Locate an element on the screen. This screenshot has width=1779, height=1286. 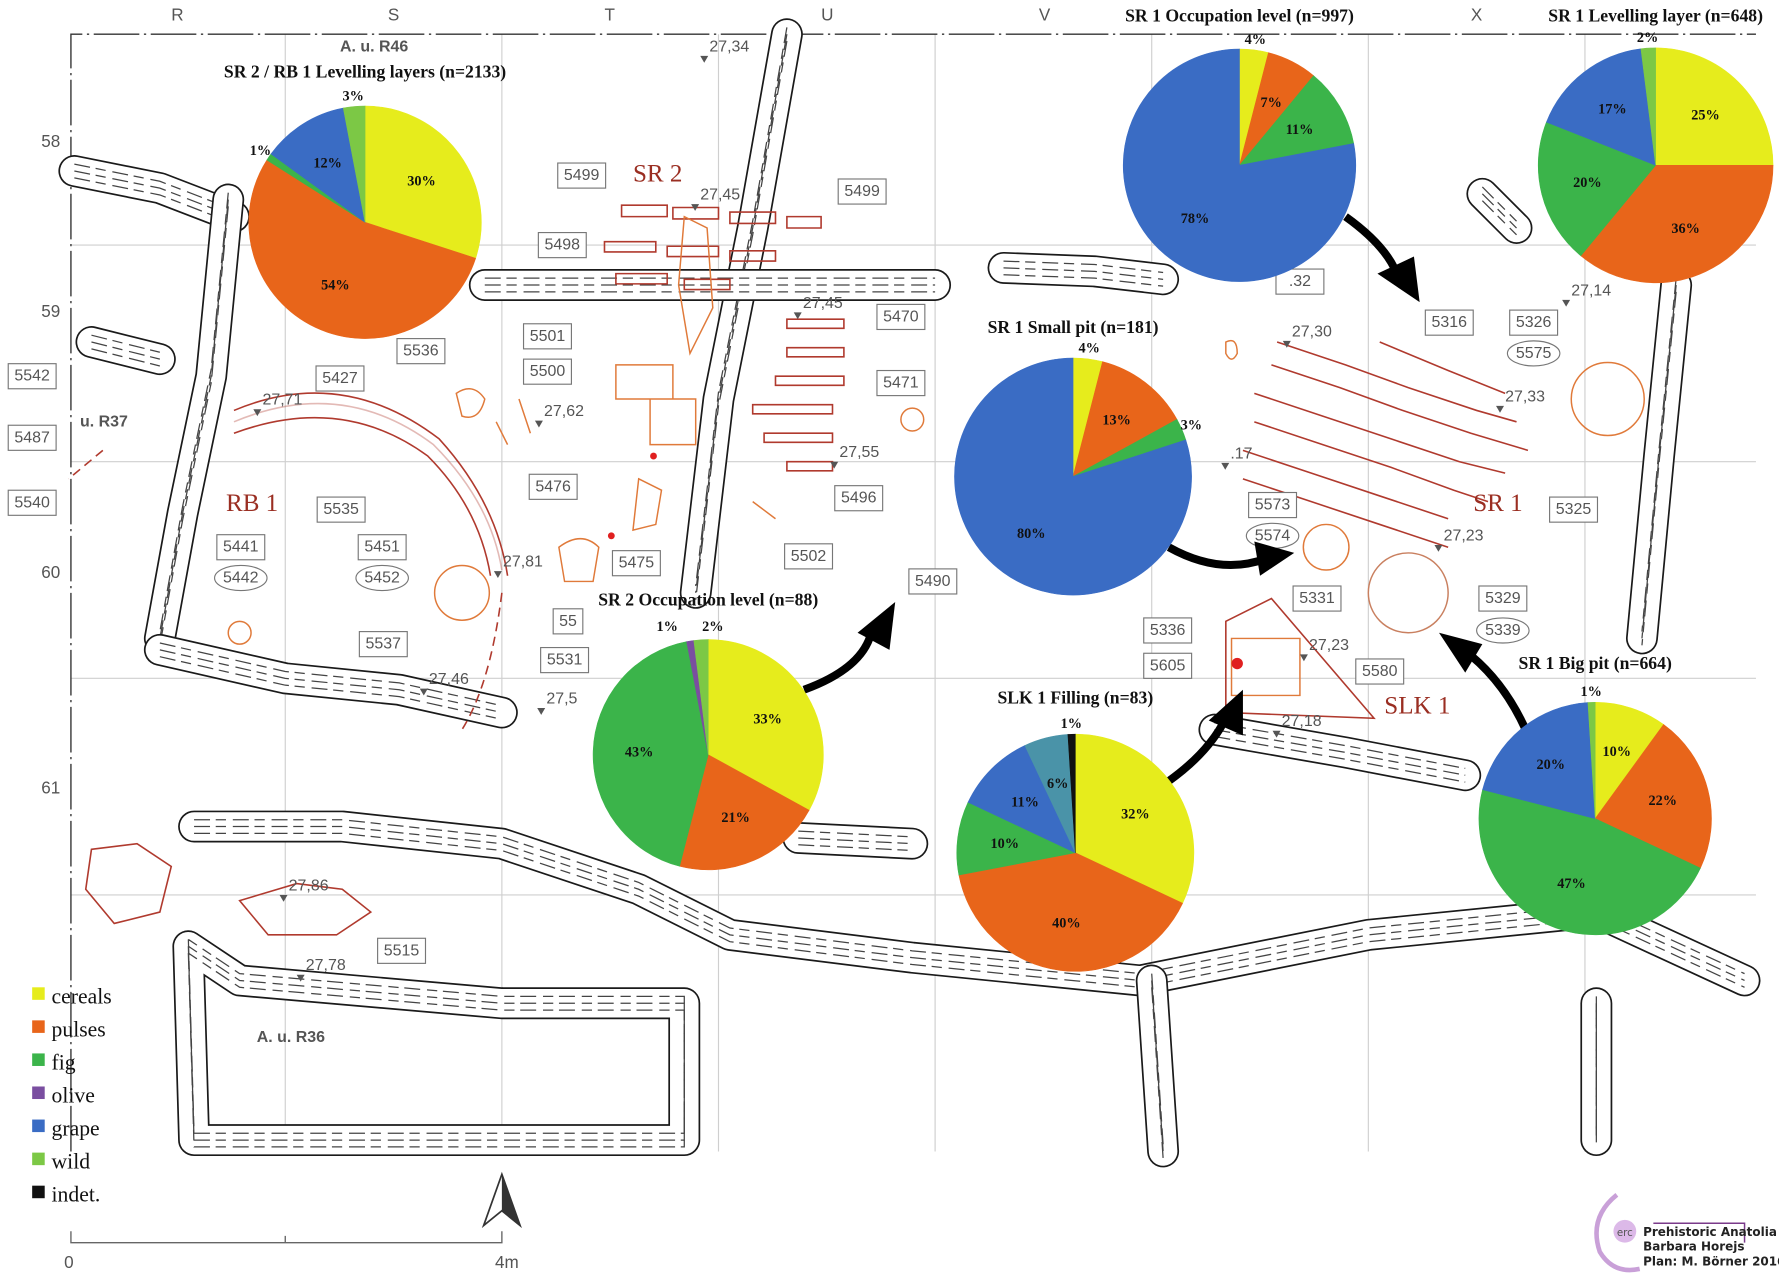
elevation-value: 27,33 is located at coordinates (1525, 396).